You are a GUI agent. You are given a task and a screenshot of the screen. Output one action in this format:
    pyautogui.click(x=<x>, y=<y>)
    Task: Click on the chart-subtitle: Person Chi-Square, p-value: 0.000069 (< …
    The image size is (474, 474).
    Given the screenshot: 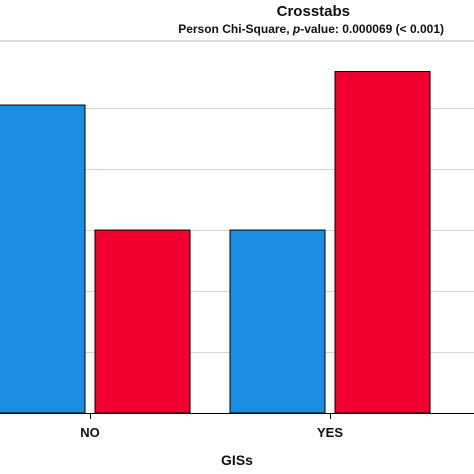 What is the action you would take?
    pyautogui.click(x=237, y=29)
    